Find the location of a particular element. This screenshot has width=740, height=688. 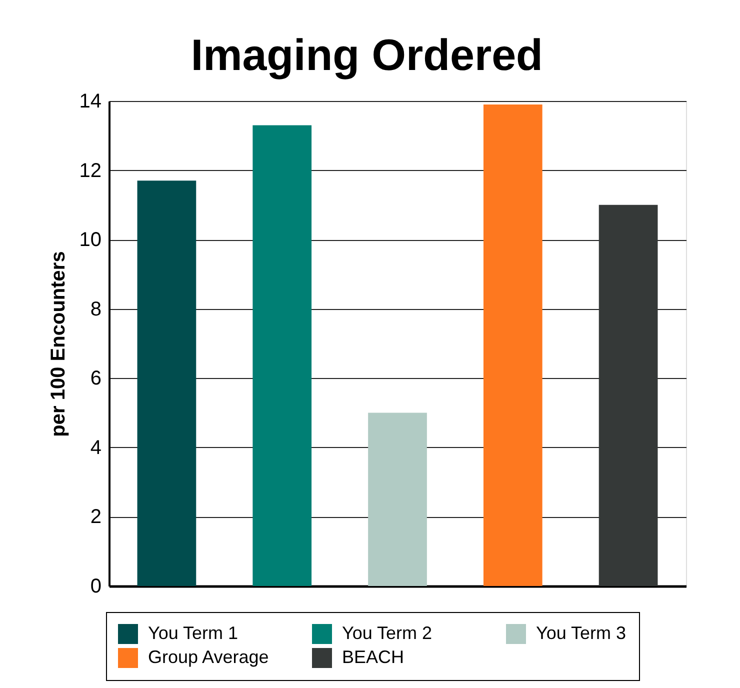

legend-label: You Term 1 is located at coordinates (193, 633).